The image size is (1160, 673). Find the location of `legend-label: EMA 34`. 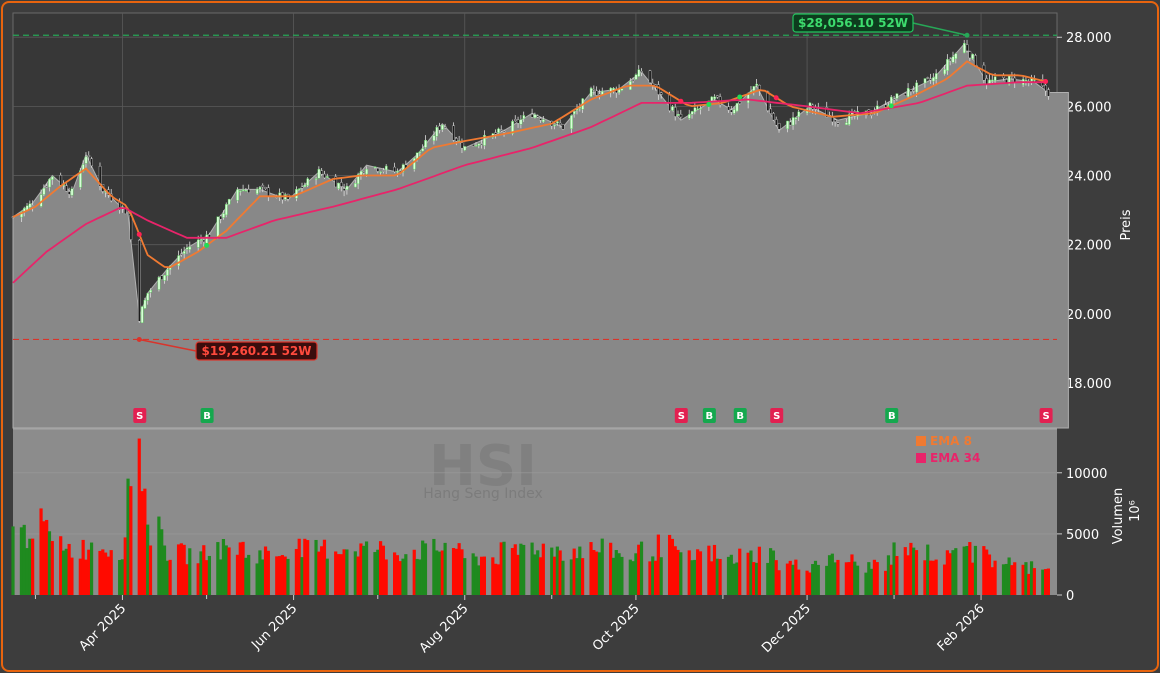

legend-label: EMA 34 is located at coordinates (955, 458).